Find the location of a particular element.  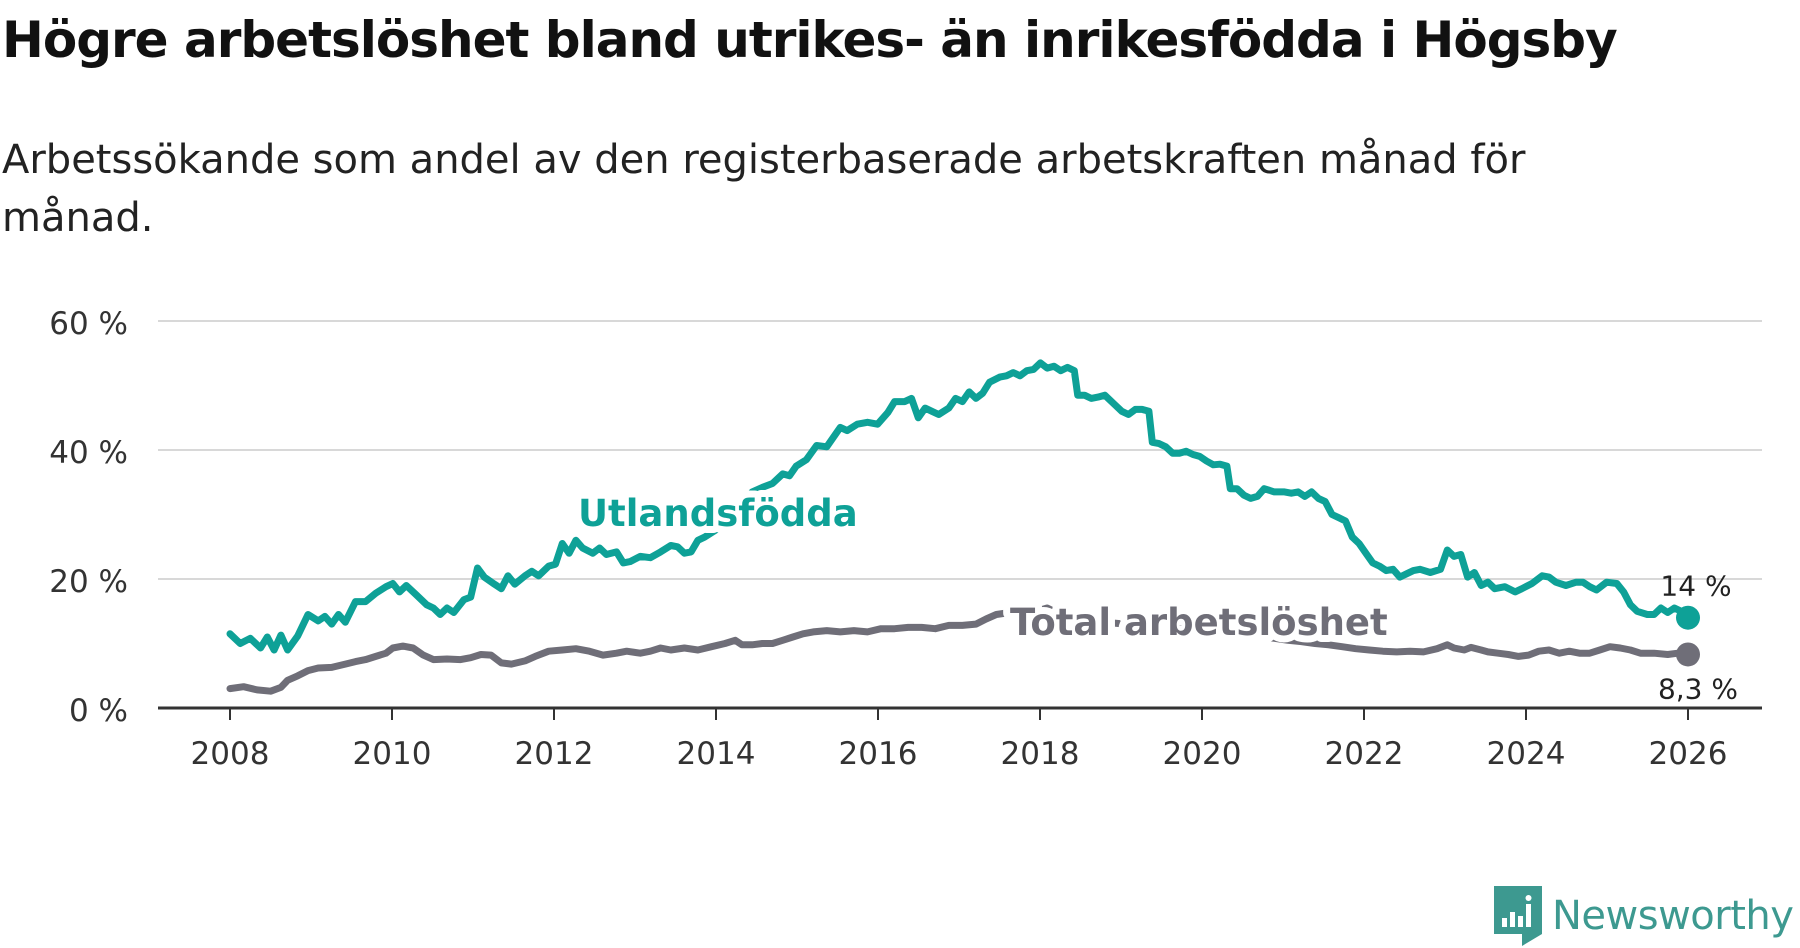

end-point-utlandsfodda is located at coordinates (1688, 617).